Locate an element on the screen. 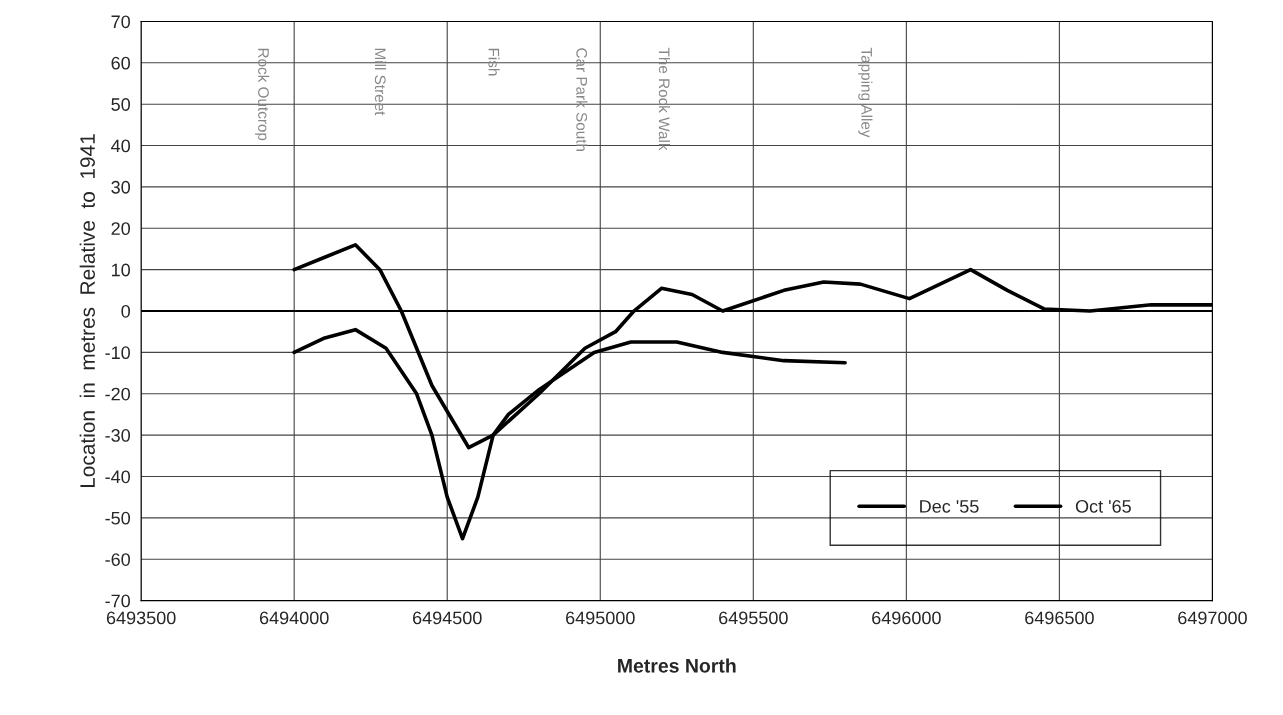  y-tick-label: -60 is located at coordinates (118, 559).